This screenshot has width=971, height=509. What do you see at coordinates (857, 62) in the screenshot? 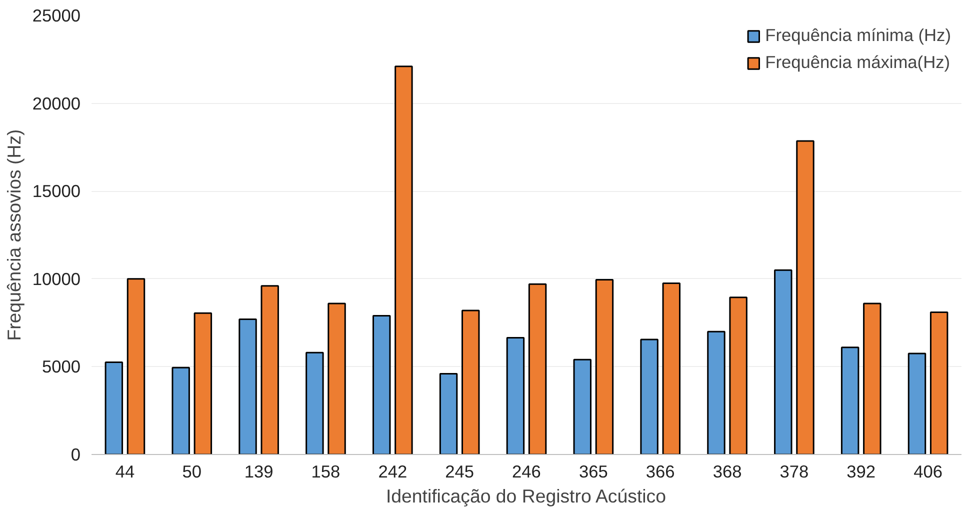
I see `legend-label: Frequência máxima(Hz)` at bounding box center [857, 62].